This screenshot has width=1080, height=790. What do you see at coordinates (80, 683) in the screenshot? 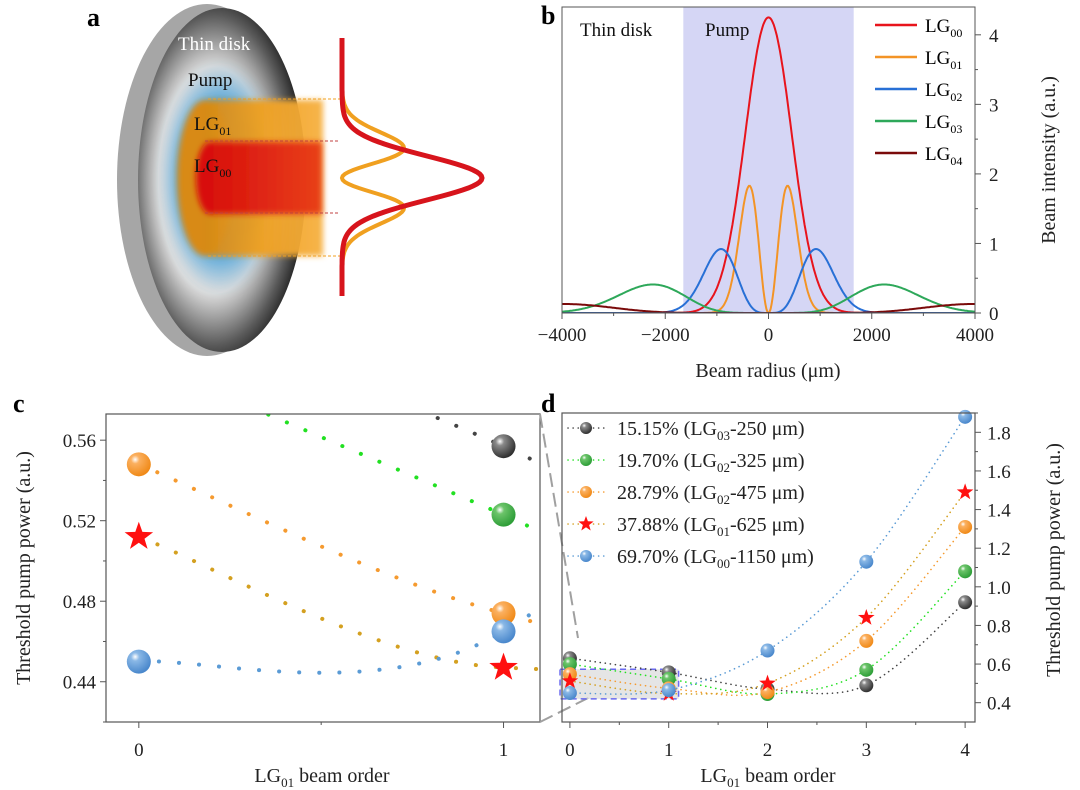
I see `y-tick-label: 0.44` at bounding box center [80, 683].